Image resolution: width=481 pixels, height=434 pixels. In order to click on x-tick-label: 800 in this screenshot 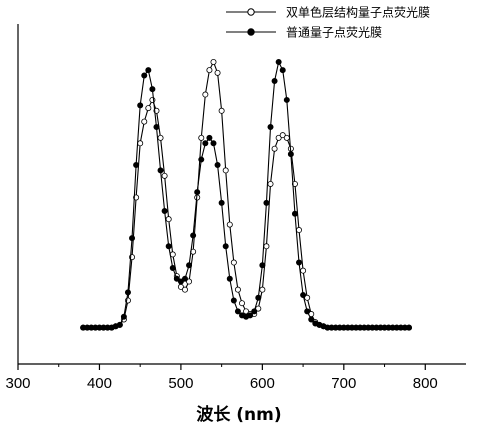, I will do `click(425, 383)`.